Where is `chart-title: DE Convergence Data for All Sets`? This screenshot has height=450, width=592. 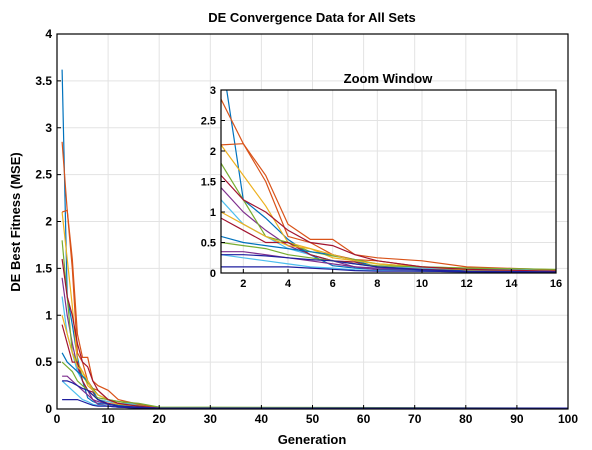
chart-title: DE Convergence Data for All Sets is located at coordinates (312, 17).